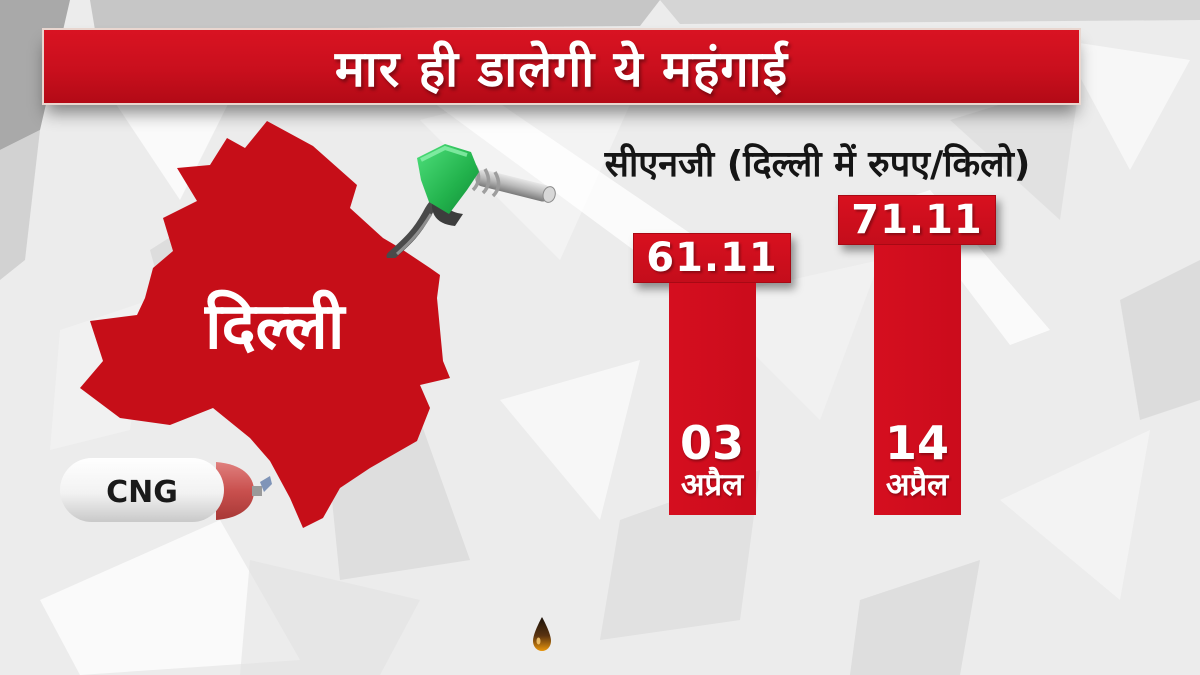 Image resolution: width=1200 pixels, height=675 pixels. I want to click on bar-day-label: 03, so click(711, 443).